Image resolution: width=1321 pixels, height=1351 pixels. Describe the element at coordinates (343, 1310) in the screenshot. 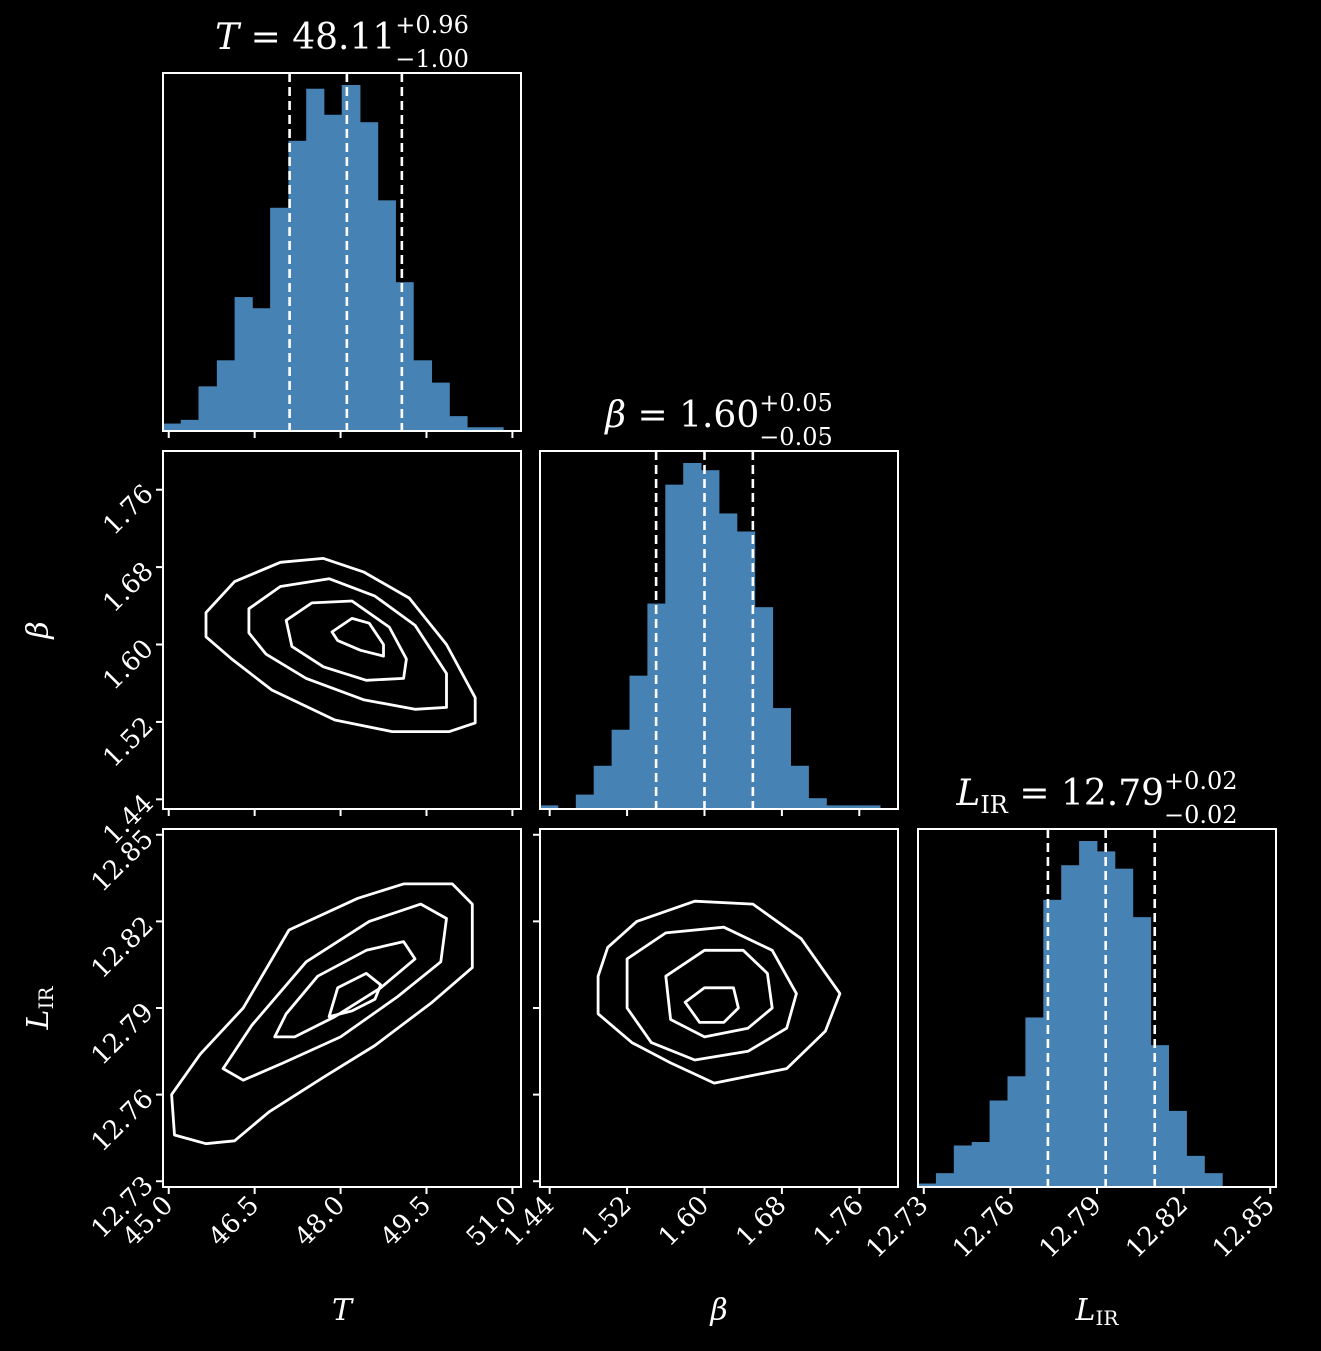

I see `xaxis-label-T: T` at that location.